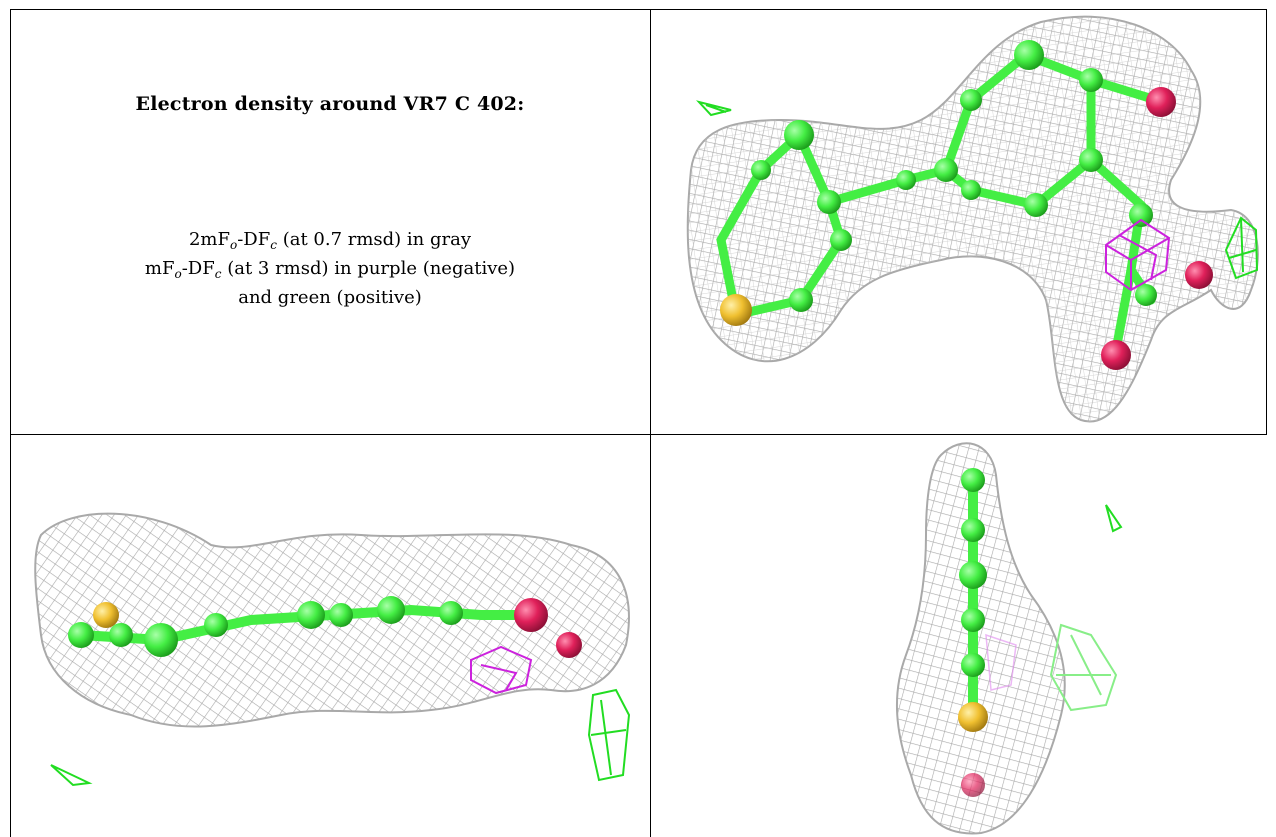  Describe the element at coordinates (949, 434) in the screenshot. I see `table-middle-rule-right` at that location.